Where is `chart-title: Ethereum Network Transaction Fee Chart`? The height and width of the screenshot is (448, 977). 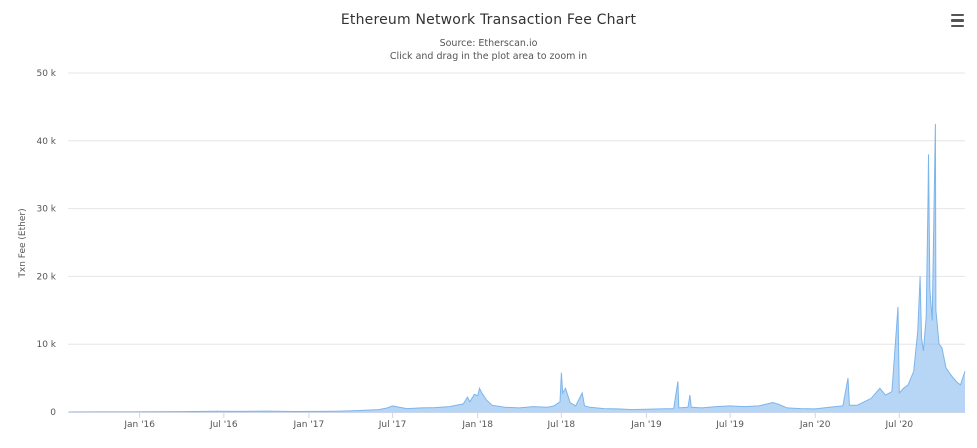 chart-title: Ethereum Network Transaction Fee Chart is located at coordinates (488, 20).